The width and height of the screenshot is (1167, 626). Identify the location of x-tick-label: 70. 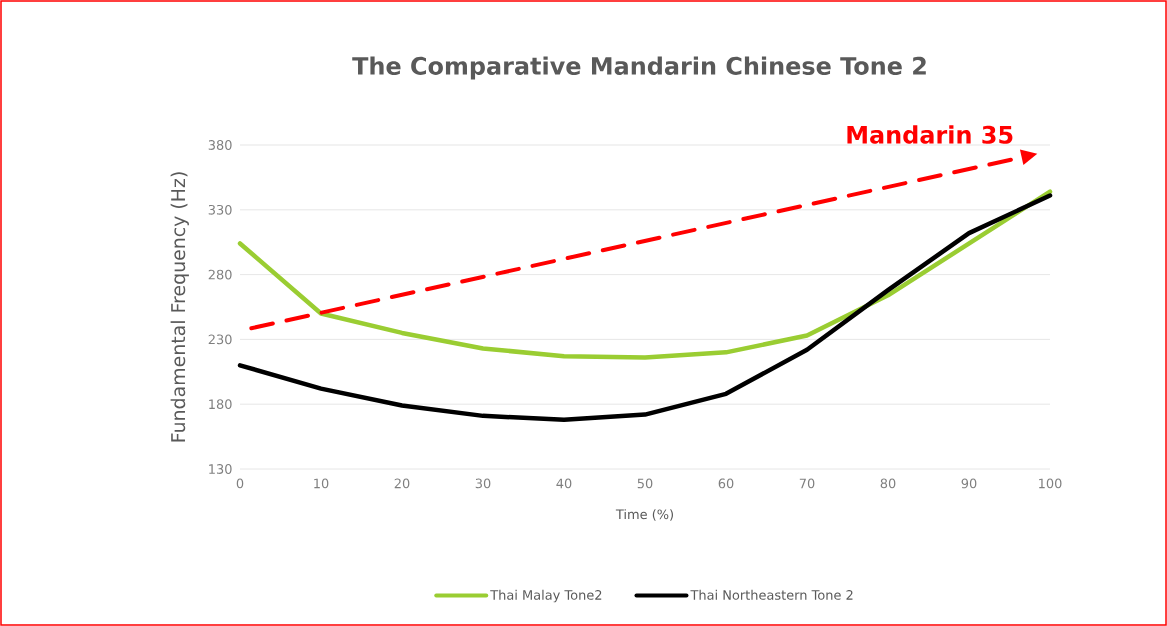
(807, 483).